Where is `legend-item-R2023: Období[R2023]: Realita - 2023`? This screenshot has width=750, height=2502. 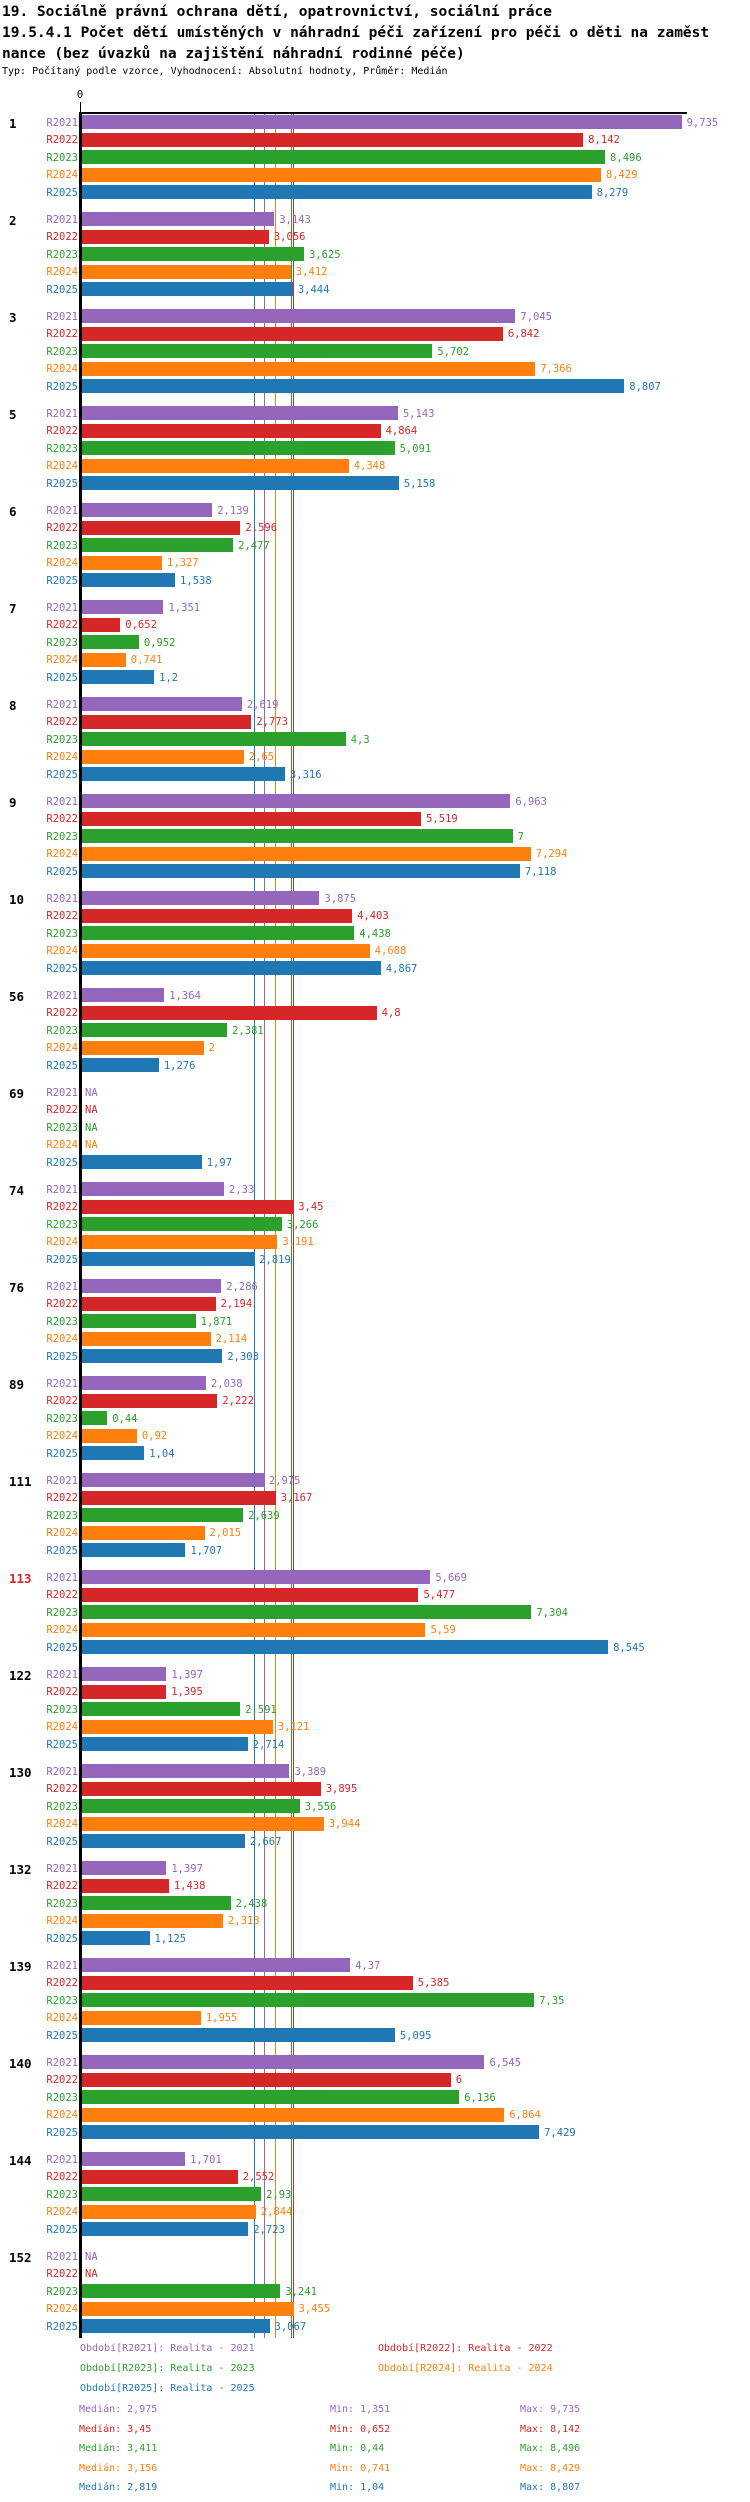
legend-item-R2023: Období[R2023]: Realita - 2023 is located at coordinates (167, 2368).